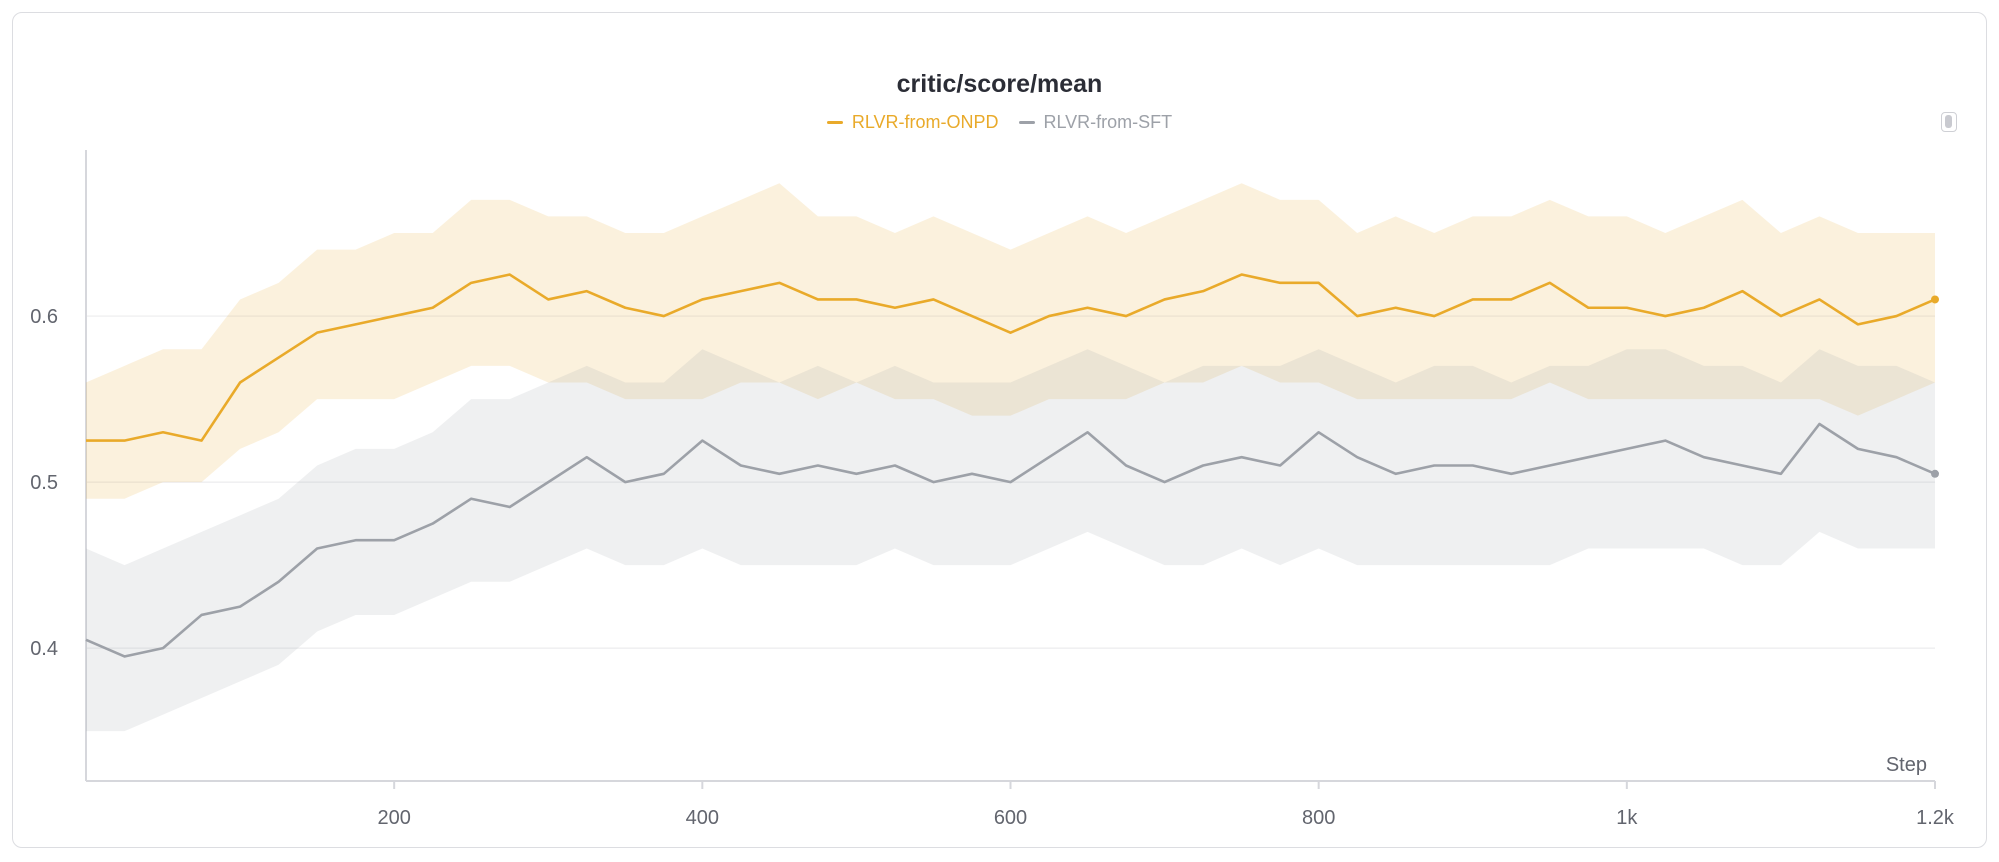 The width and height of the screenshot is (1999, 862). Describe the element at coordinates (1627, 818) in the screenshot. I see `x-tick-label: 1k` at that location.